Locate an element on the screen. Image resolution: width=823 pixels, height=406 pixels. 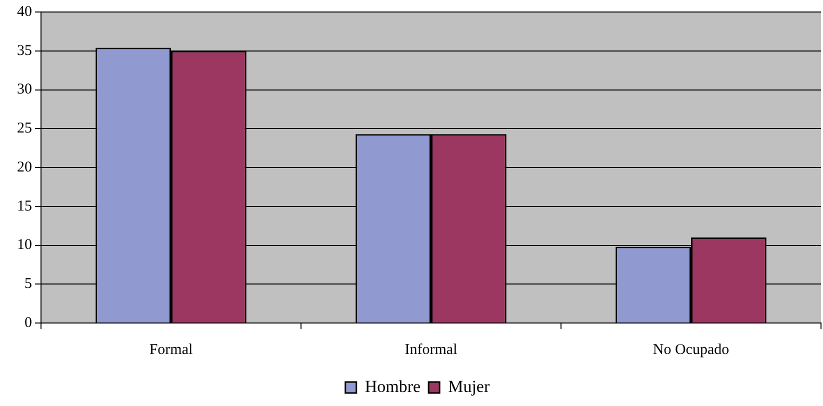
y-tick-label: 0 is located at coordinates (28, 322).